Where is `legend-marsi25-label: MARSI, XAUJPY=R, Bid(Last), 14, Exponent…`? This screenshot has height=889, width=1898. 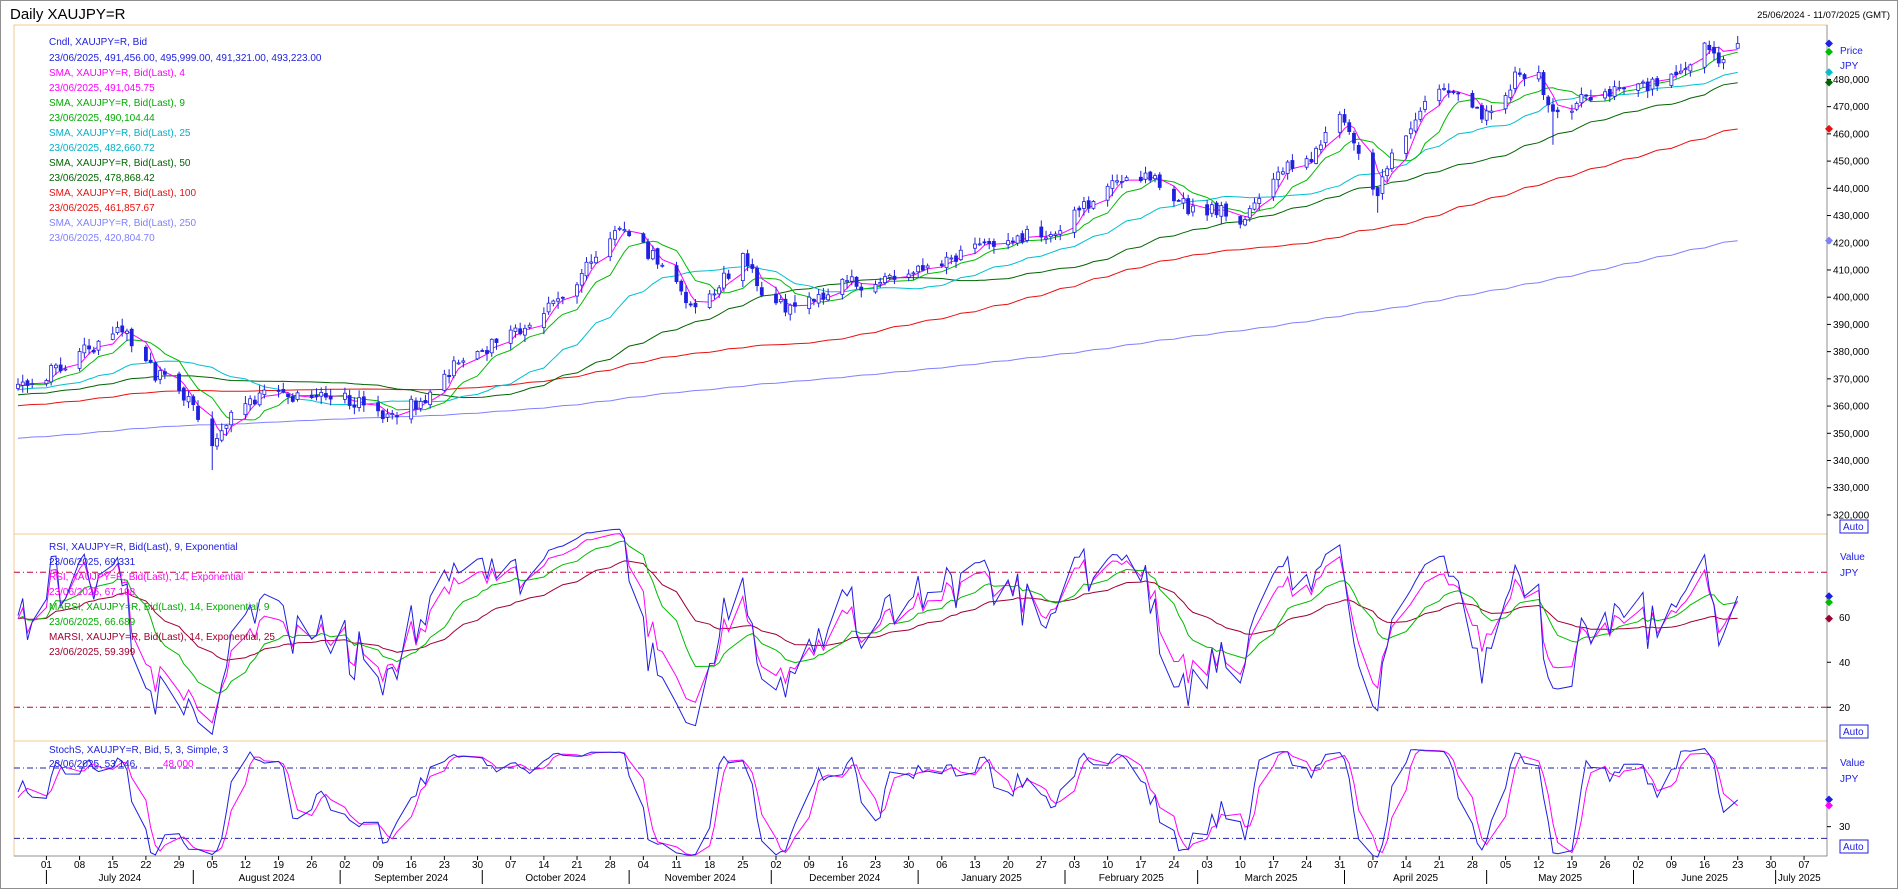 legend-marsi25-label: MARSI, XAUJPY=R, Bid(Last), 14, Exponent… is located at coordinates (162, 637).